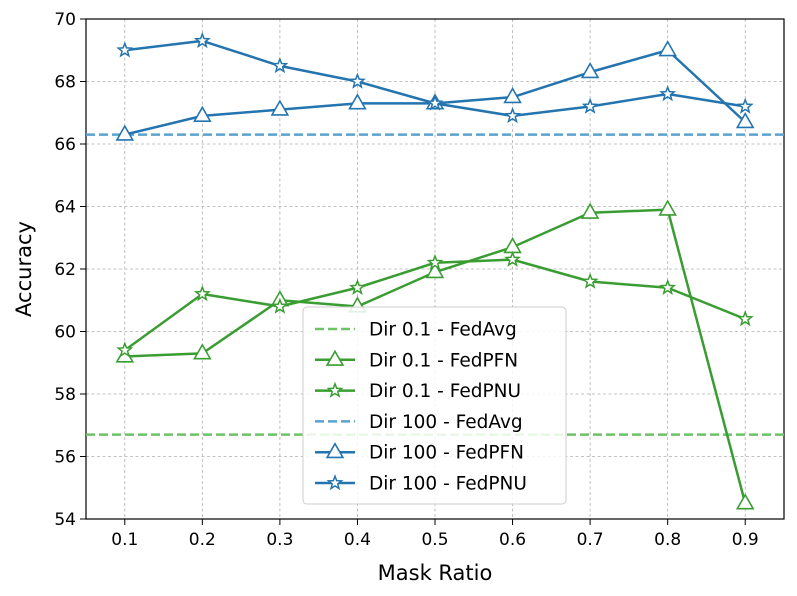  Describe the element at coordinates (65, 520) in the screenshot. I see `y-tick-label: 54` at that location.